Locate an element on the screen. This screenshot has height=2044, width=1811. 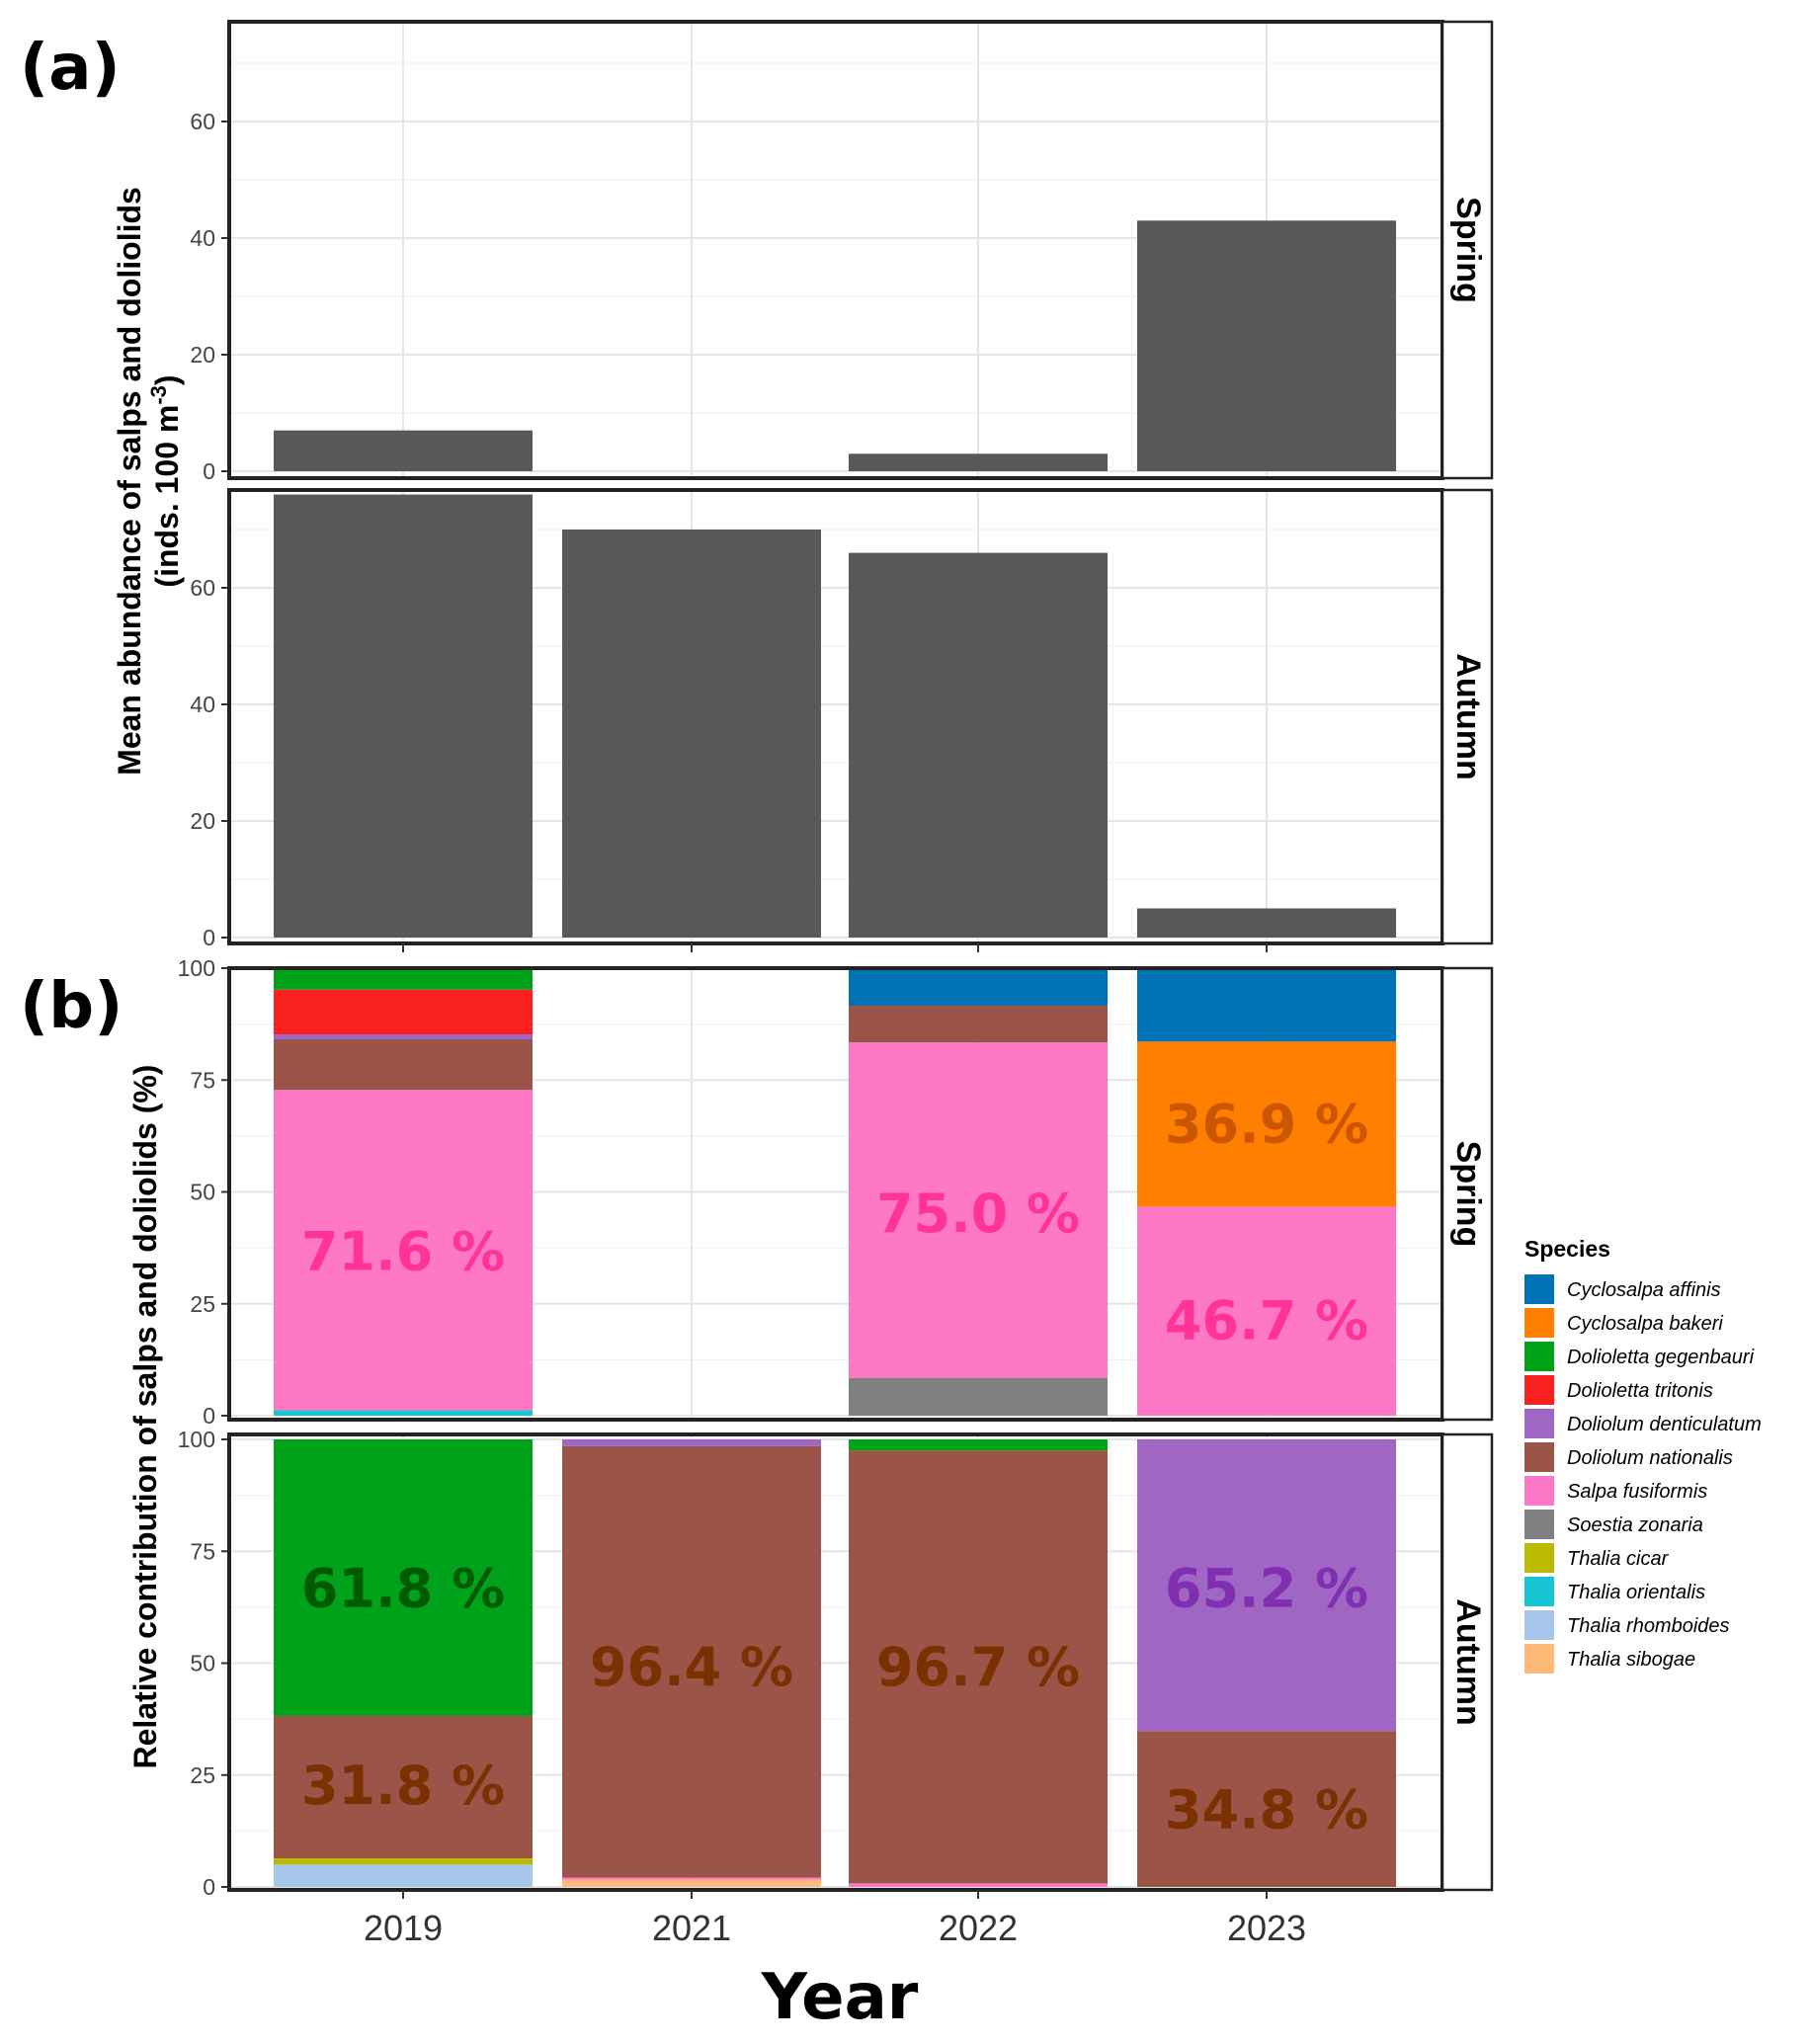
legend-label: Cyclosalpa bakeri is located at coordinates (1645, 1324).